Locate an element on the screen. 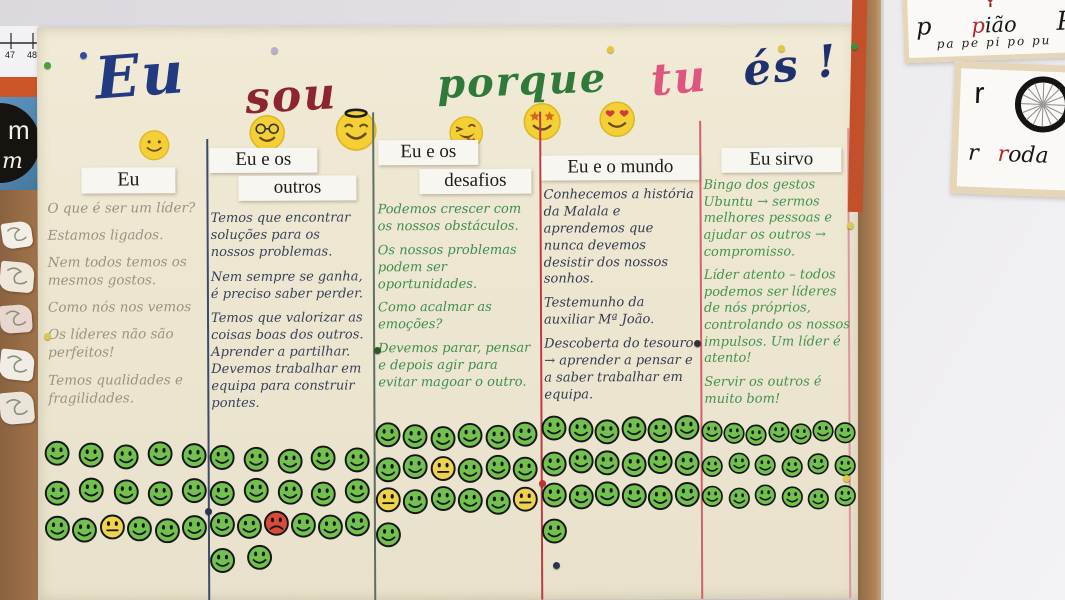 This screenshot has height=600, width=1065. handwritten-paragraph: Estamos ligados. is located at coordinates (105, 235).